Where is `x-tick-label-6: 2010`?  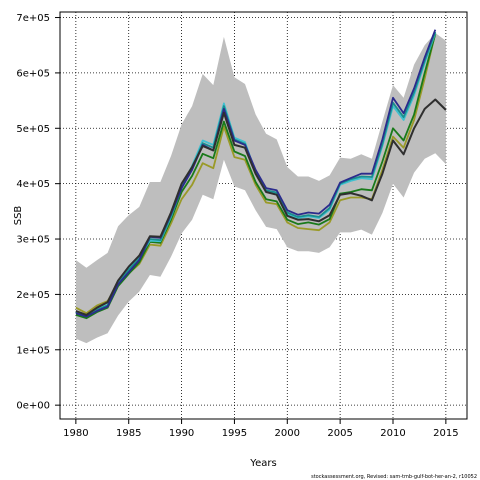
x-tick-label-6: 2010 is located at coordinates (392, 433).